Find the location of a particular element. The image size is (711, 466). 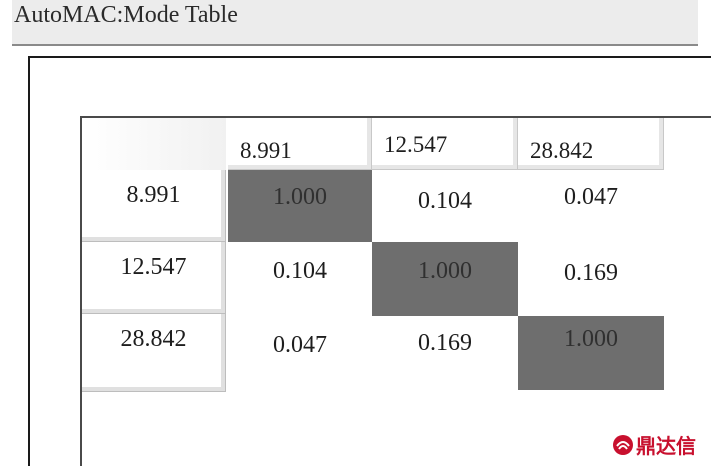

row-header-1: 8.991 is located at coordinates (154, 206).